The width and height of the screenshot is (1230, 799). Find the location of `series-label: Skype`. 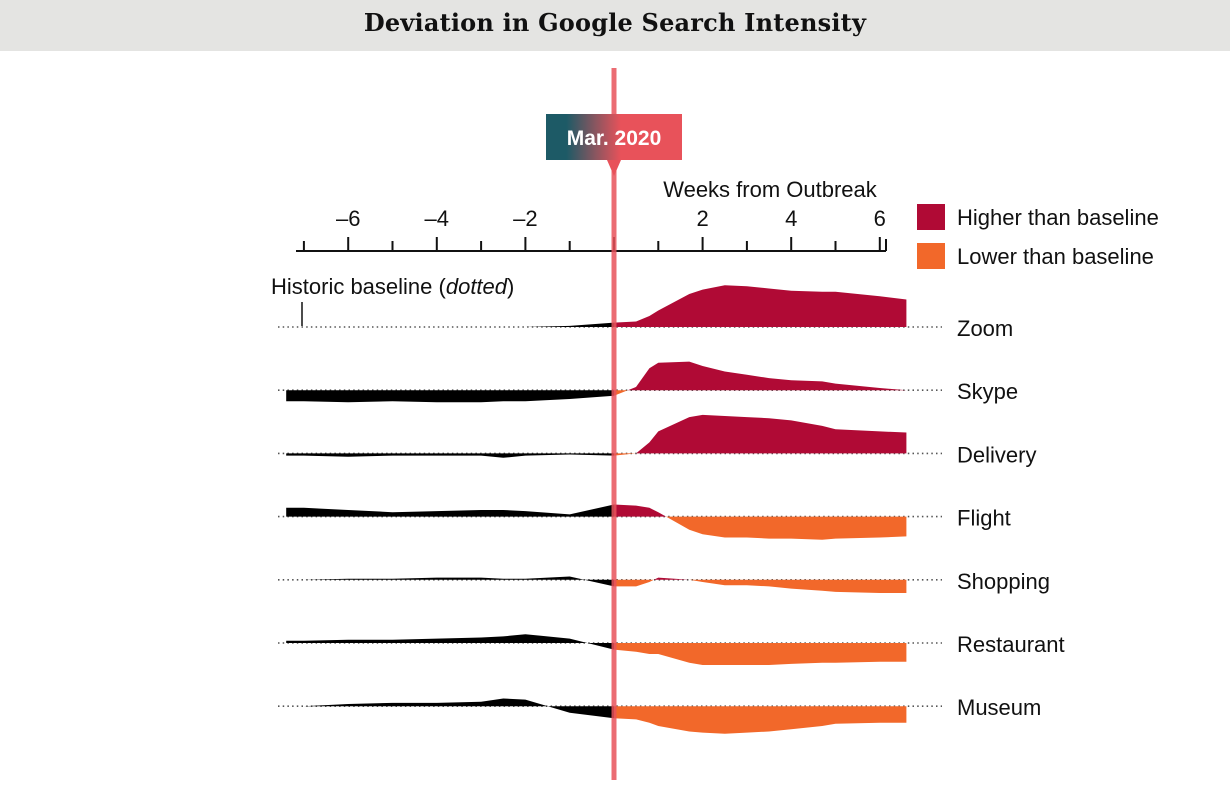

series-label: Skype is located at coordinates (987, 391).